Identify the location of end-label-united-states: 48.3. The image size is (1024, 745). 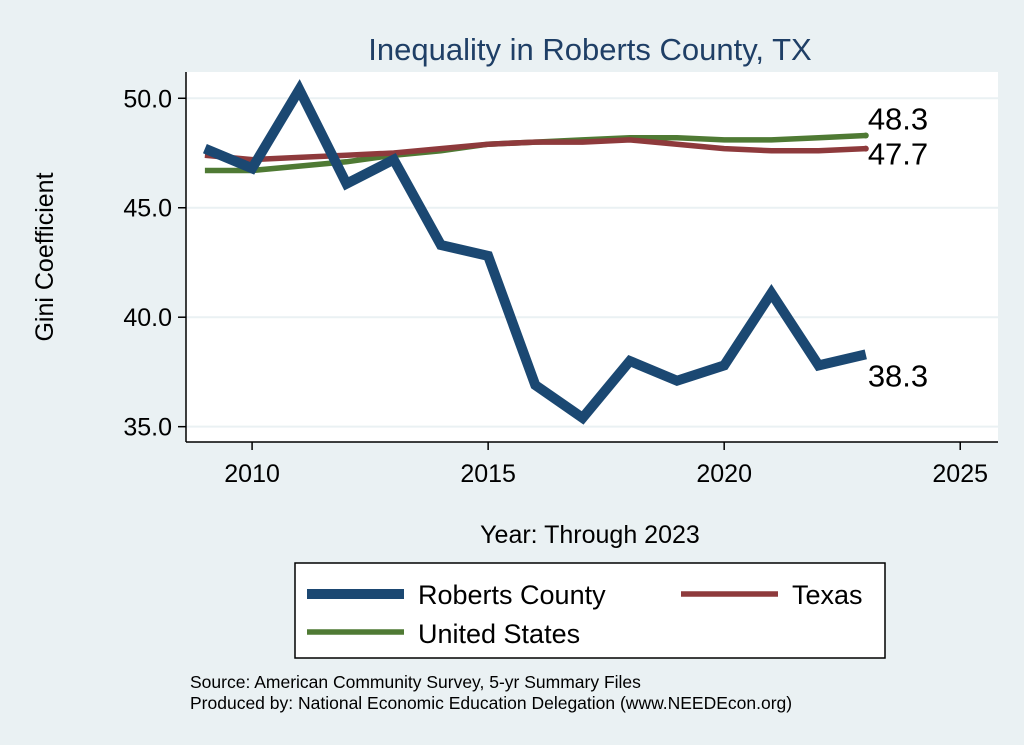
(898, 118).